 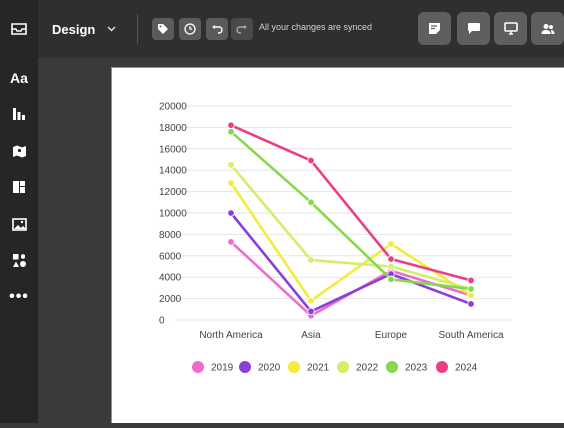 I want to click on comments-button, so click(x=473, y=28).